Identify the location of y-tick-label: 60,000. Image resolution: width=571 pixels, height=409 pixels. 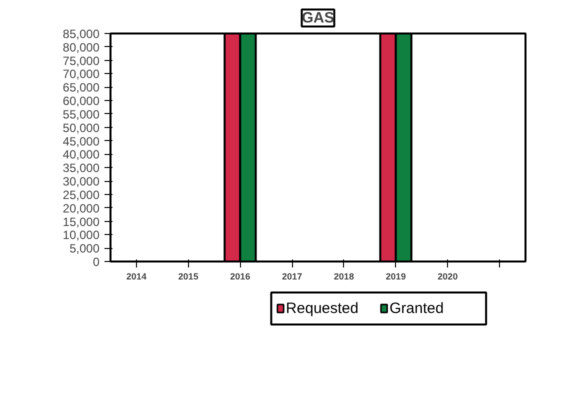
(81, 101).